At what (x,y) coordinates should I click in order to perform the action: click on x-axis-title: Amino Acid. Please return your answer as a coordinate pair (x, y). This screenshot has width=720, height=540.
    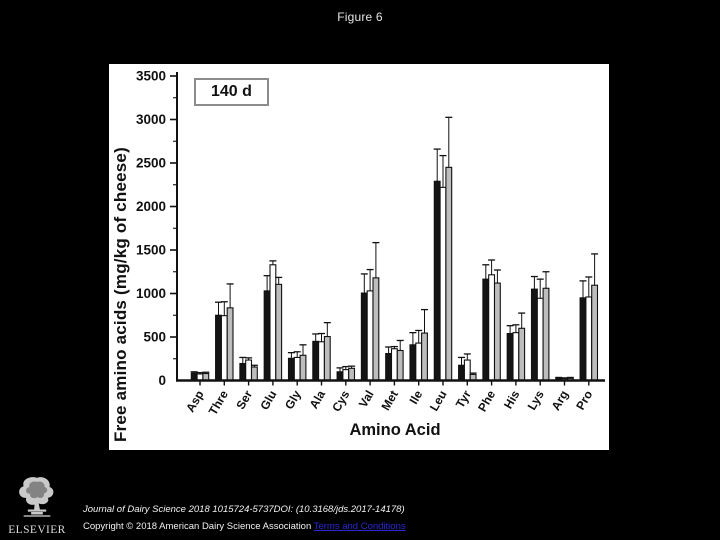
    Looking at the image, I should click on (395, 430).